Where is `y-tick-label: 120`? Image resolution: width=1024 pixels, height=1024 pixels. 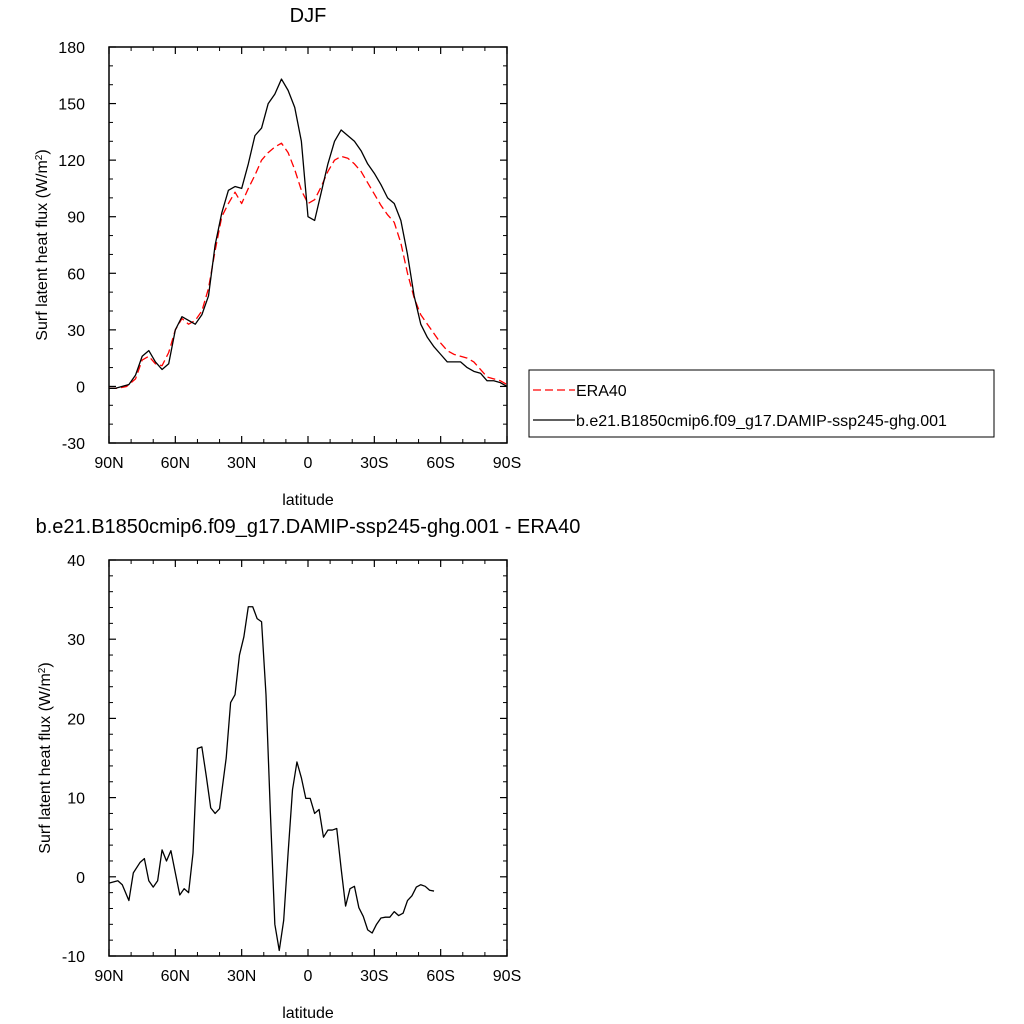
y-tick-label: 120 is located at coordinates (71, 161).